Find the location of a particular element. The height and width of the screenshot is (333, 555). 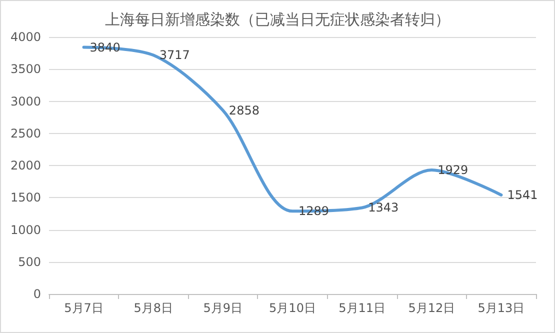

y-tick-label: 2500 is located at coordinates (25, 133).